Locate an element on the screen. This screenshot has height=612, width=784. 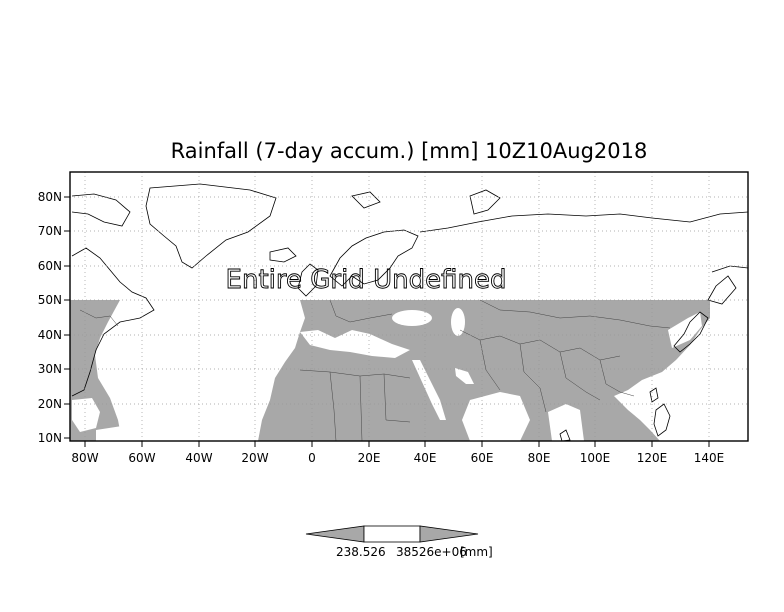
lon-label-100e: 100E is located at coordinates (595, 458).